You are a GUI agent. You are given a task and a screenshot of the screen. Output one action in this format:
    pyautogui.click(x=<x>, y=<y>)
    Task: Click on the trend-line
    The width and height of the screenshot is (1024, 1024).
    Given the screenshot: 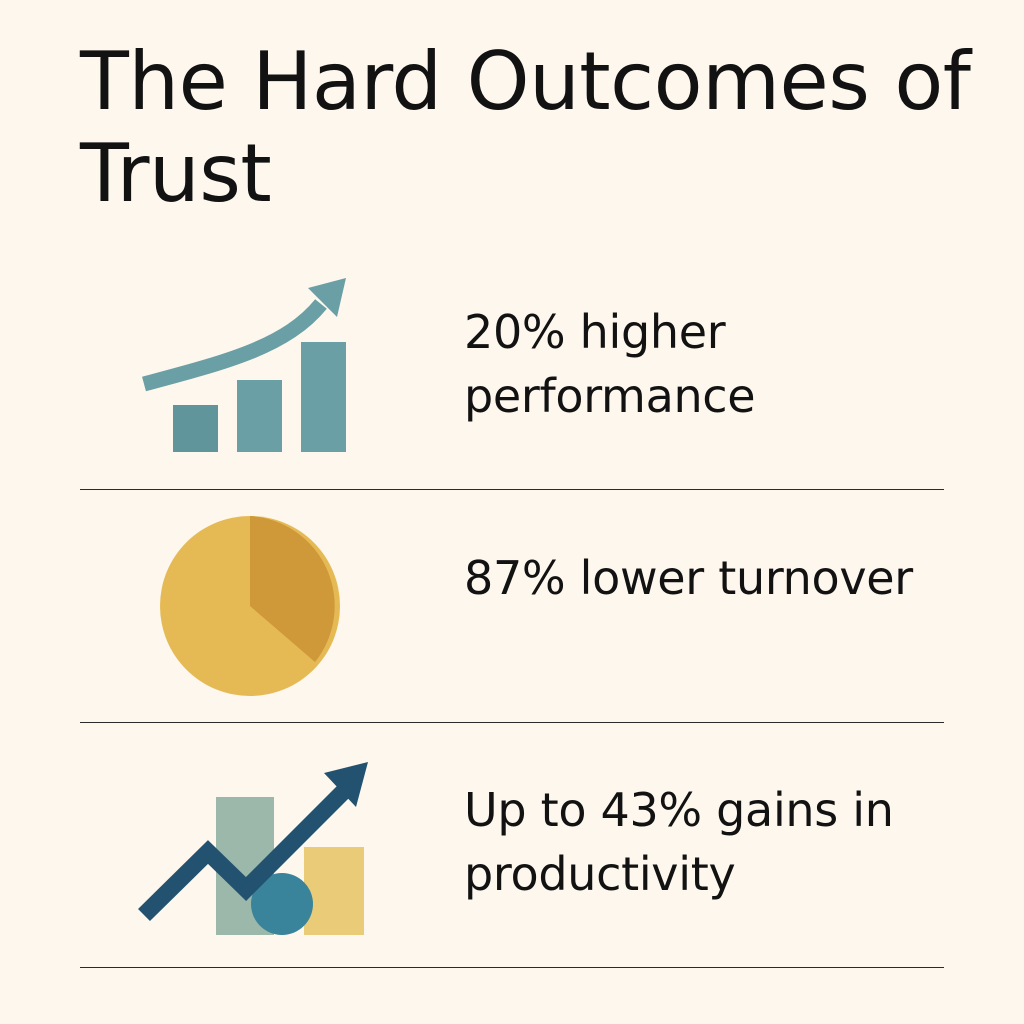 What is the action you would take?
    pyautogui.click(x=244, y=853)
    